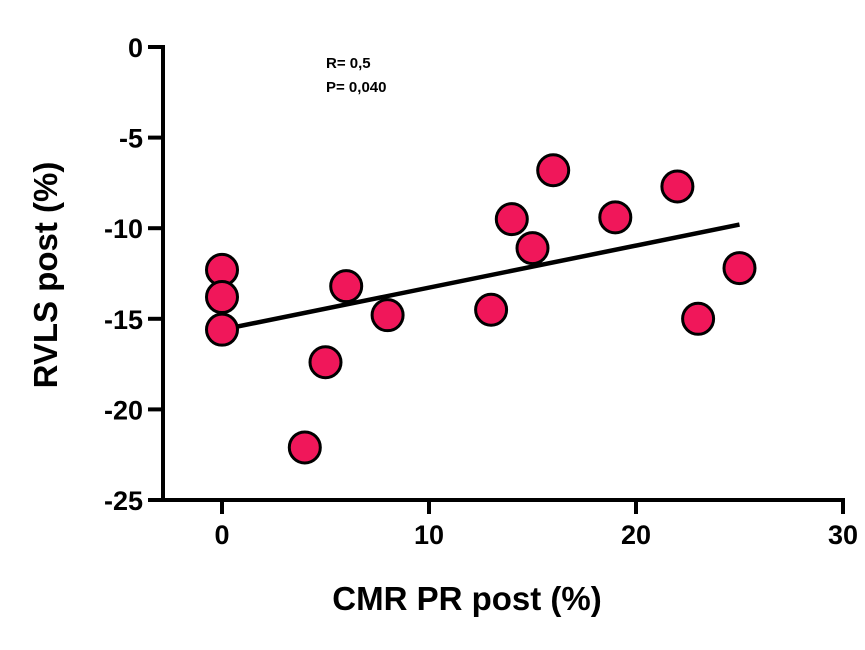  What do you see at coordinates (636, 535) in the screenshot?
I see `x-tick-label: 20` at bounding box center [636, 535].